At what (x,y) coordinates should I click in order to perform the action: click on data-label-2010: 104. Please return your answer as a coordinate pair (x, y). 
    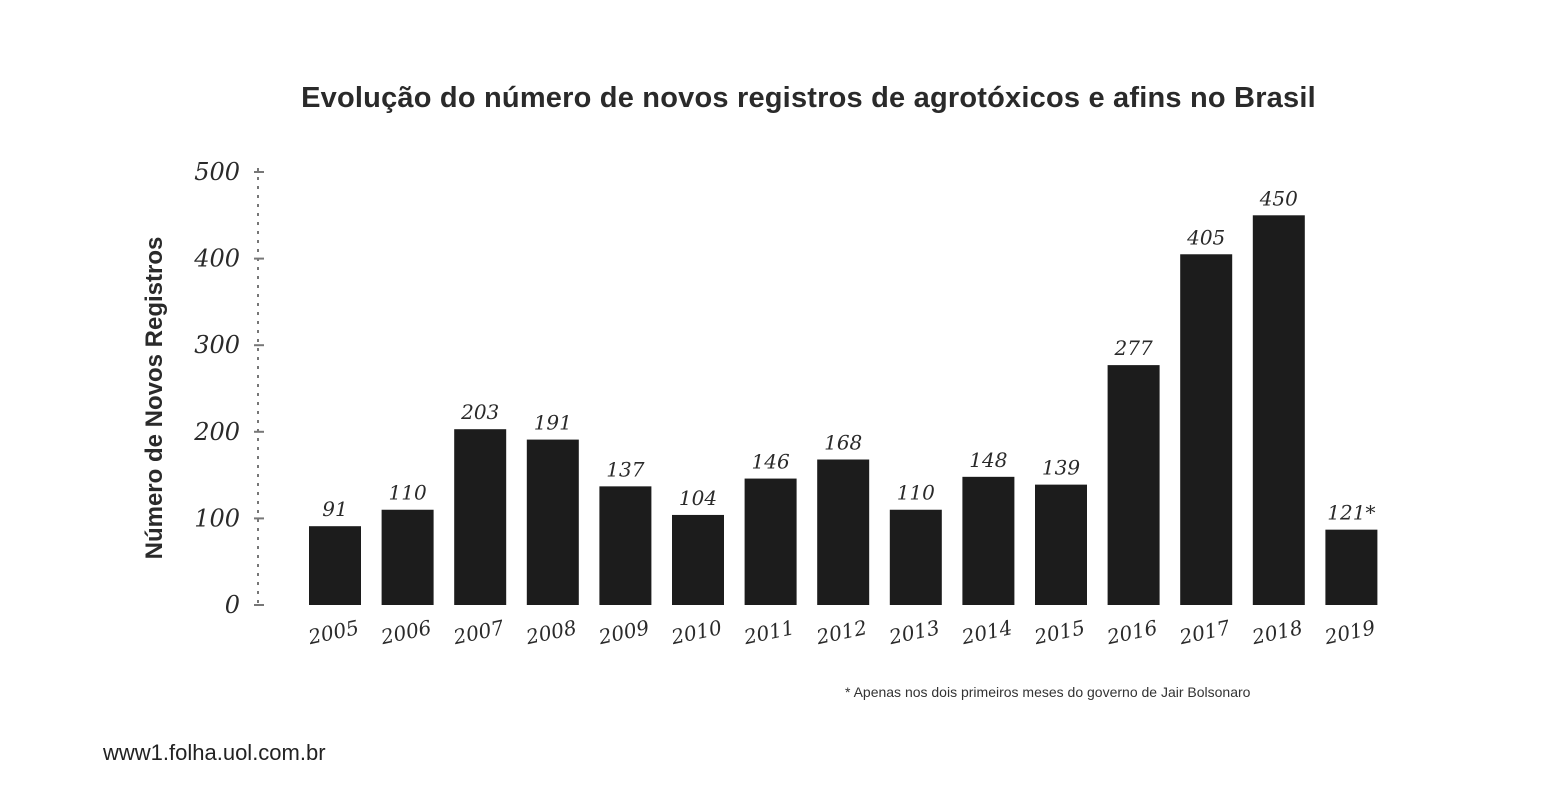
    Looking at the image, I should click on (698, 498).